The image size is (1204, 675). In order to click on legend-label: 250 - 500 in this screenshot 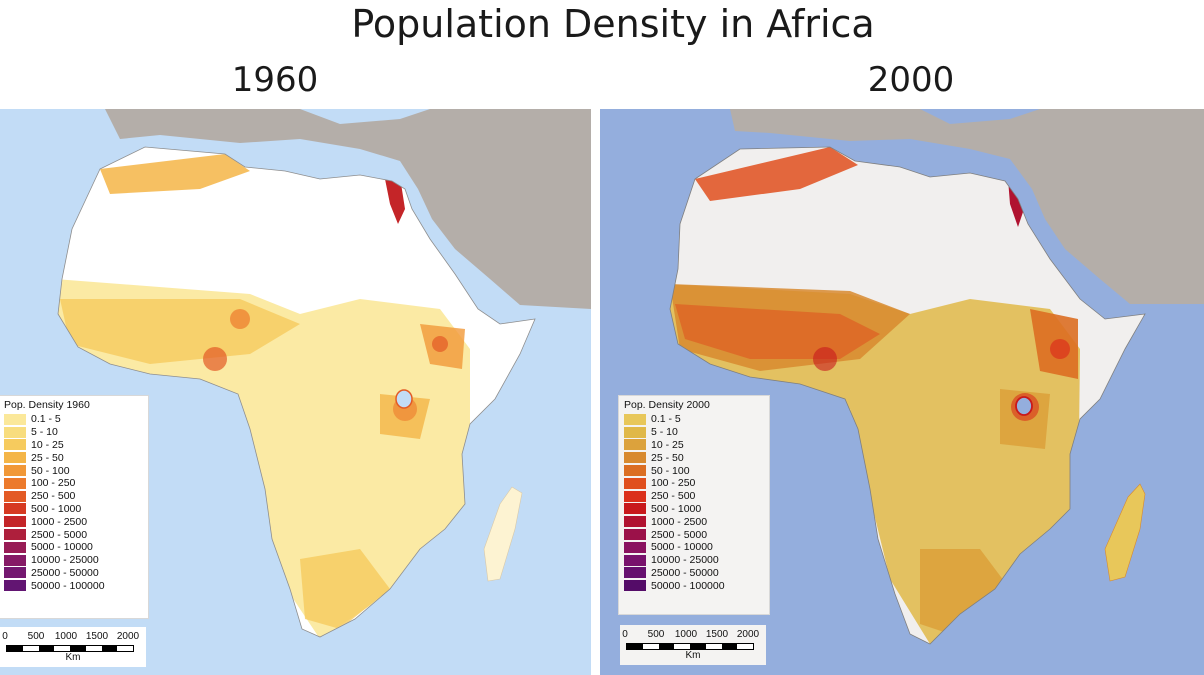, I will do `click(673, 496)`.